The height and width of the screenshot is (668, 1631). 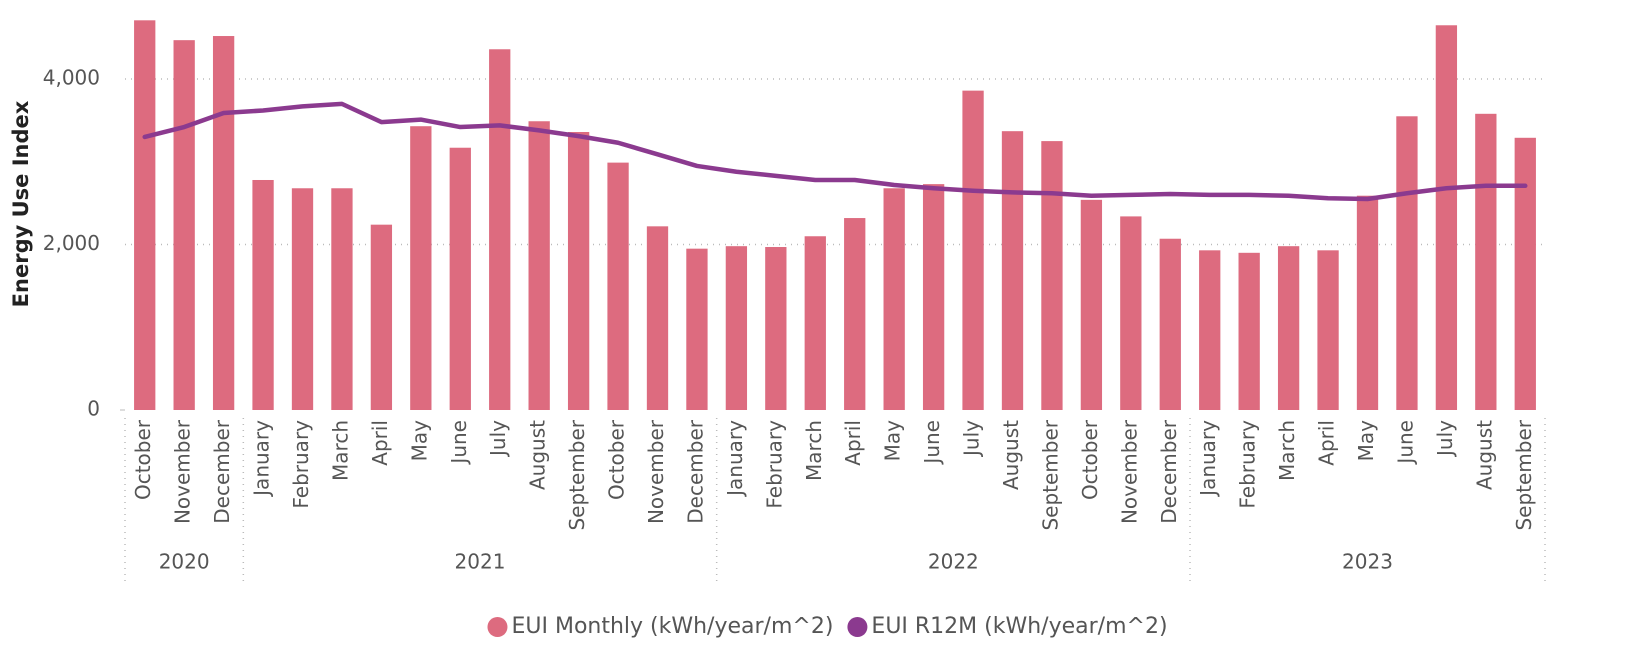 I want to click on line, so click(x=835, y=151).